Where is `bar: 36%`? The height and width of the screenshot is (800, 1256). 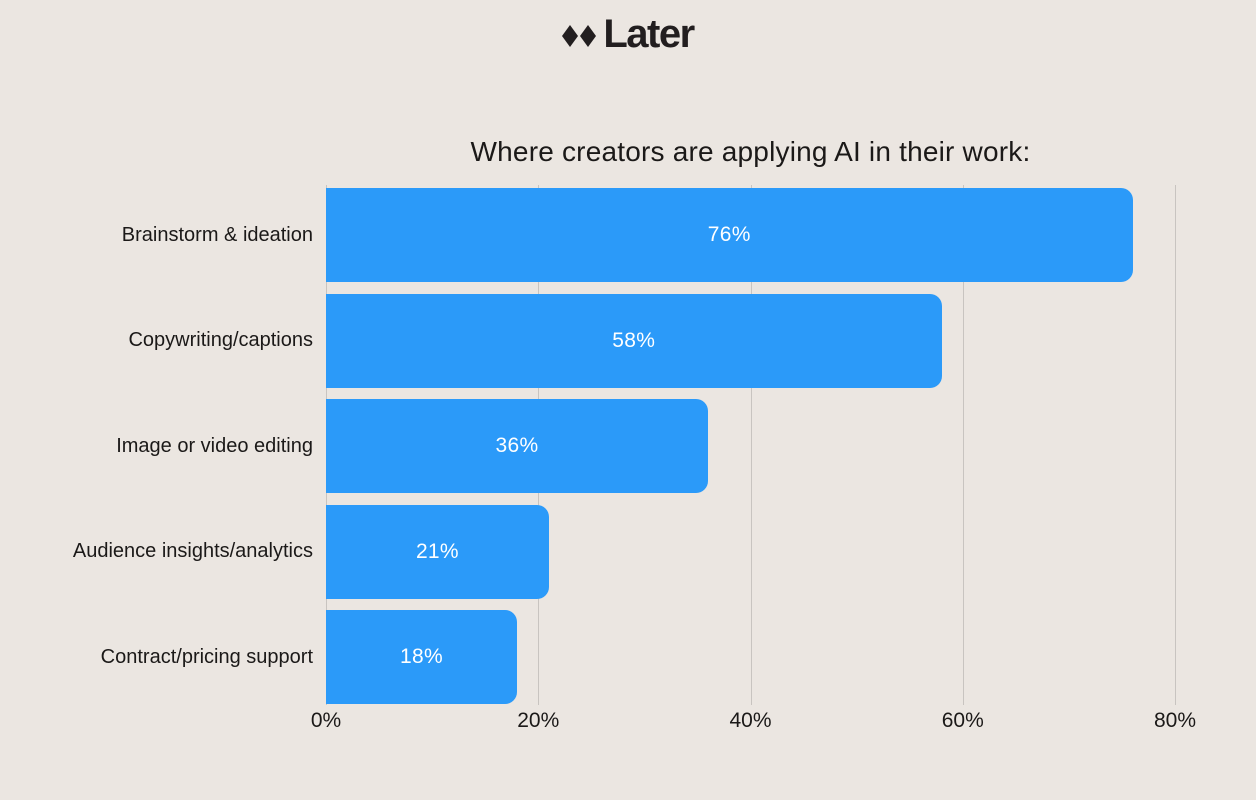 bar: 36% is located at coordinates (517, 446).